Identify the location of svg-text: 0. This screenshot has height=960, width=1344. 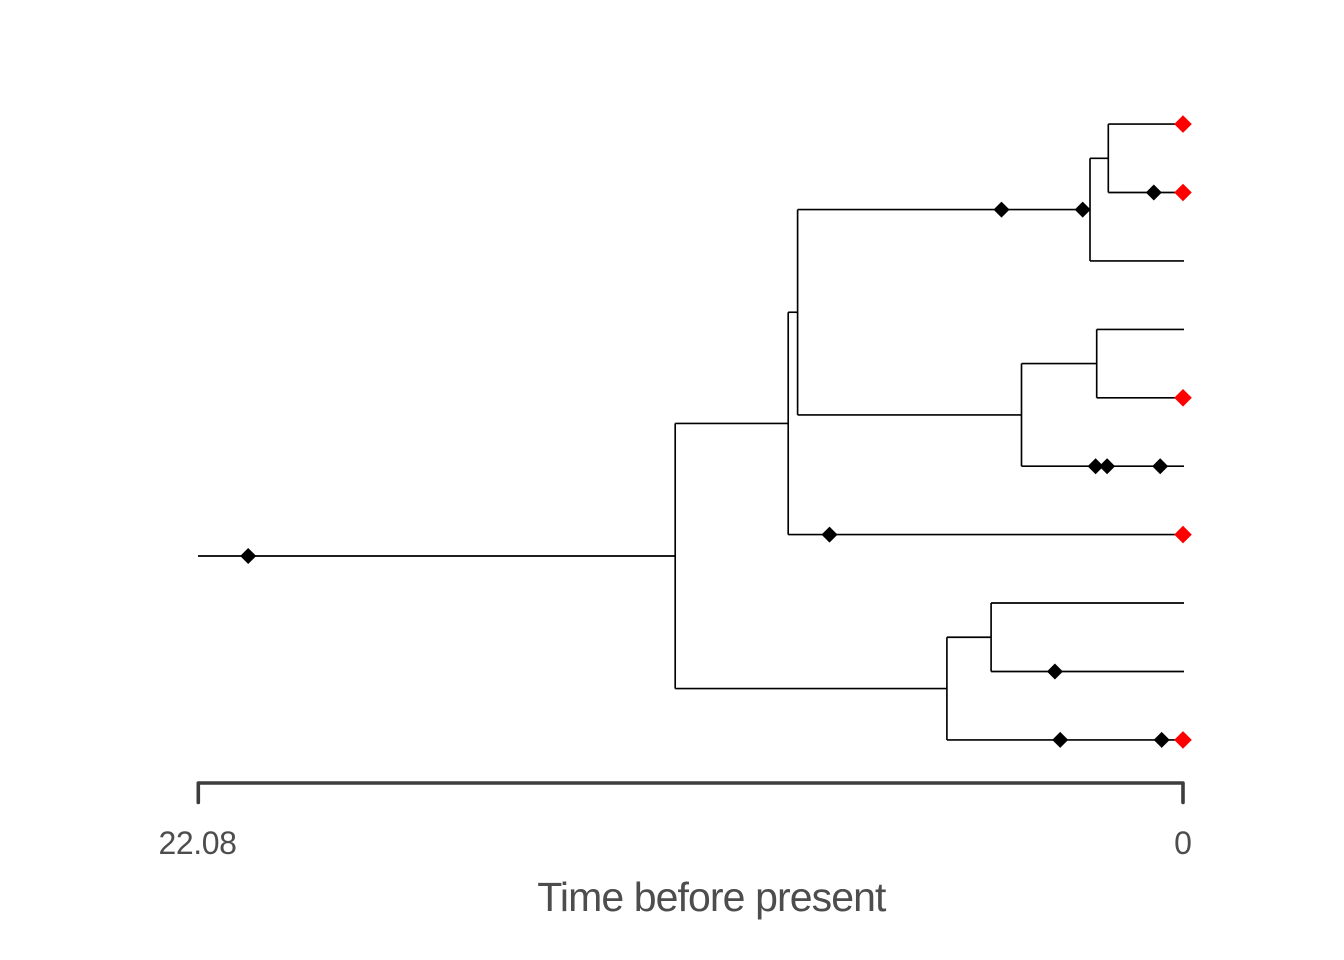
(1183, 843).